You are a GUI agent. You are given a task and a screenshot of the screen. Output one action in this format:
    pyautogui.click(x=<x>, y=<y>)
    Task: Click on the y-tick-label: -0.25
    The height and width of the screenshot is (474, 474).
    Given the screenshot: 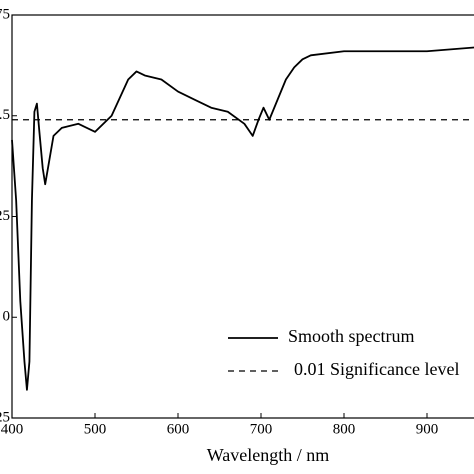 What is the action you would take?
    pyautogui.click(x=5, y=417)
    